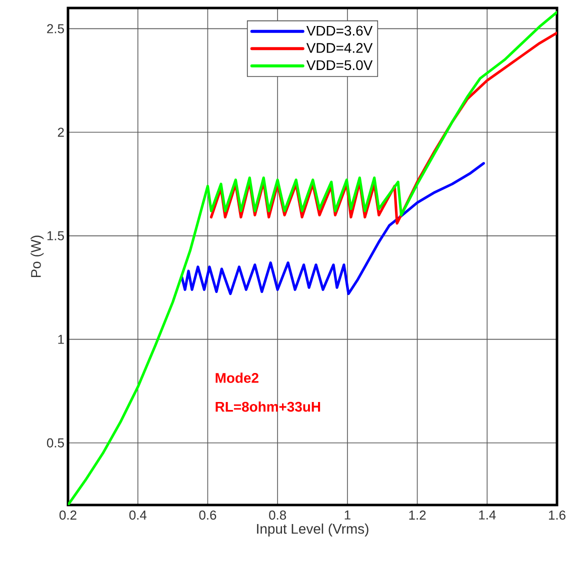  What do you see at coordinates (277, 515) in the screenshot?
I see `x-tick-label: 0.8` at bounding box center [277, 515].